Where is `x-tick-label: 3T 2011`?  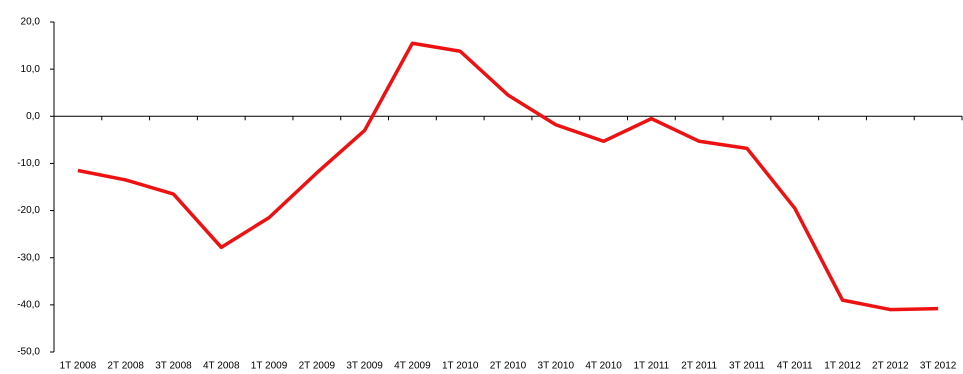
x-tick-label: 3T 2011 is located at coordinates (747, 366).